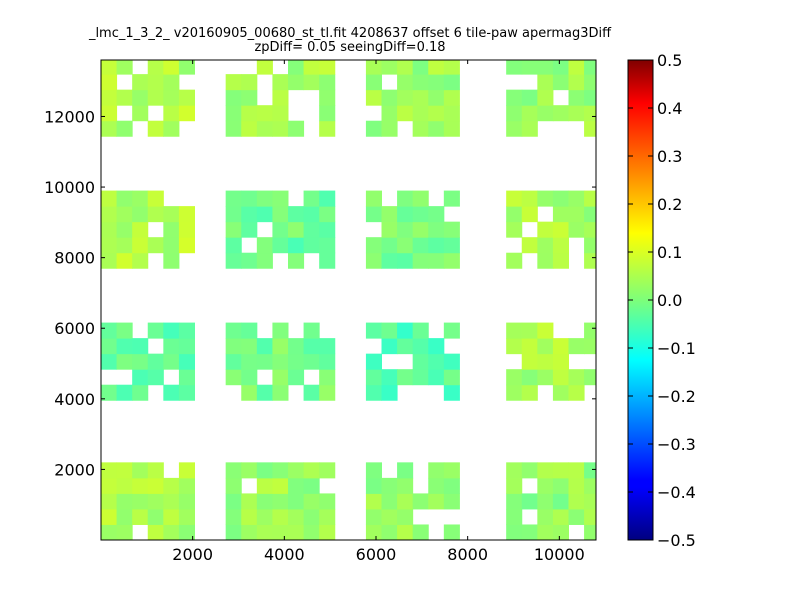 This screenshot has width=800, height=600. I want to click on colorbar-tick-label: 0.1, so click(669, 252).